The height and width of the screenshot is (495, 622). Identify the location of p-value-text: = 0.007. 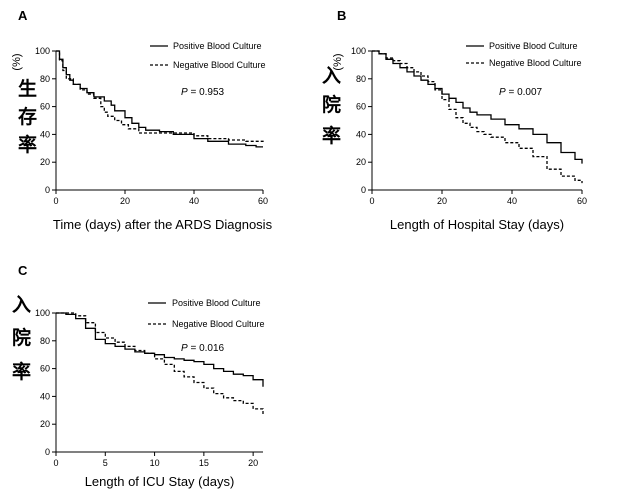
(524, 92).